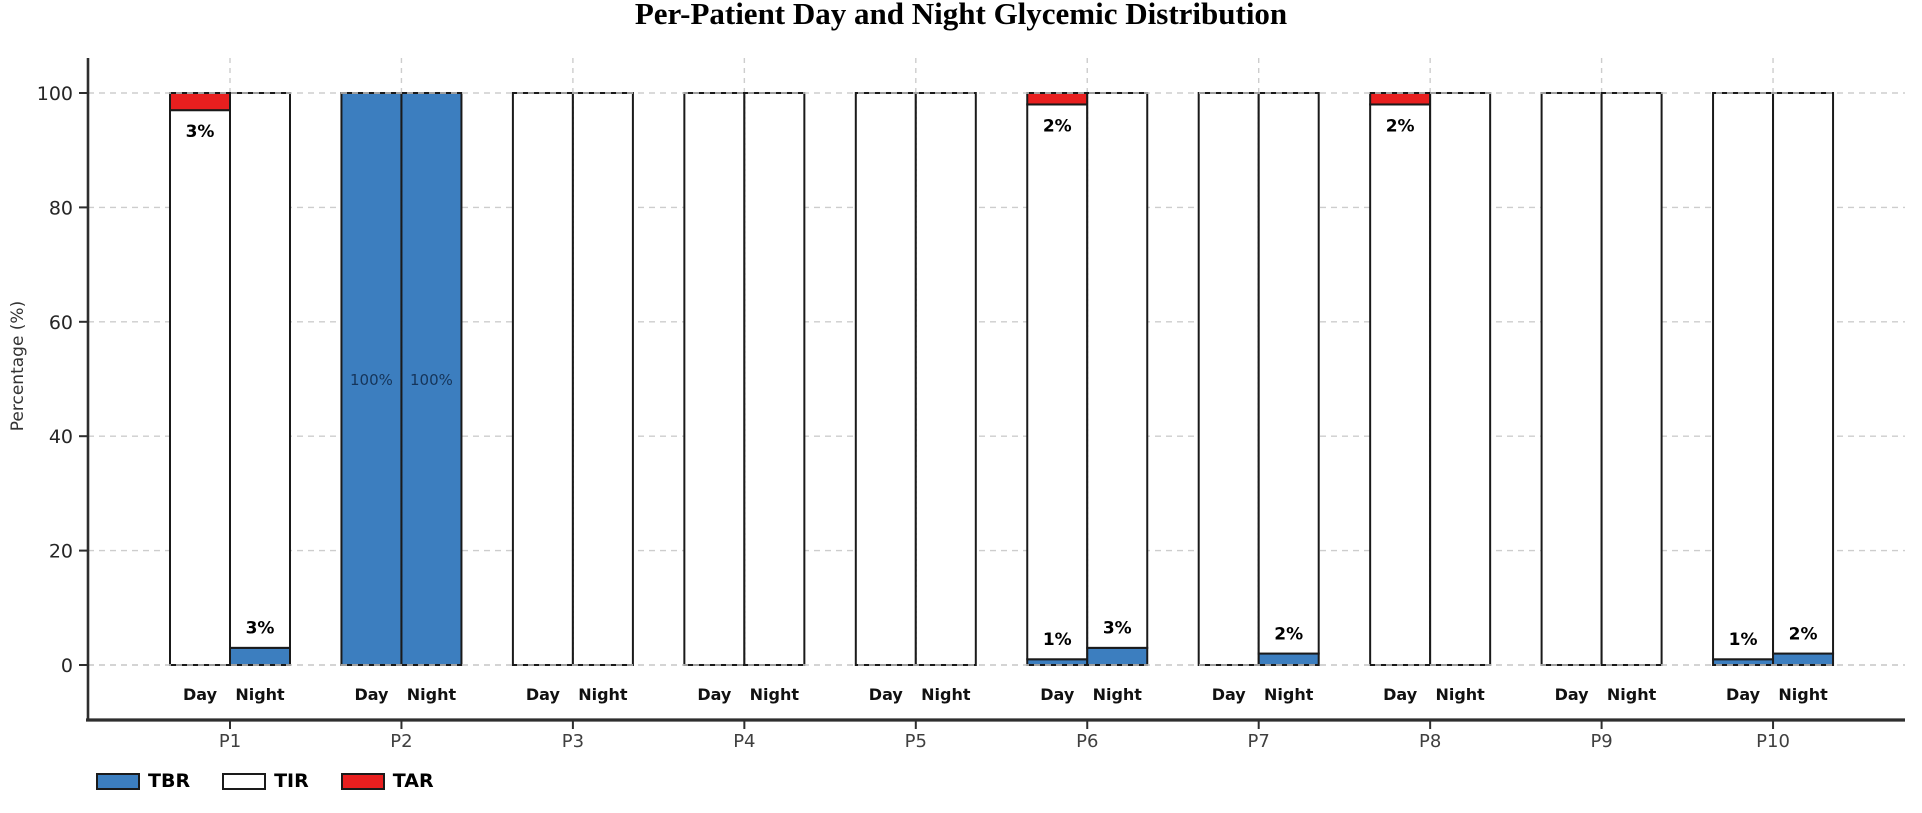  I want to click on tir-swatch-icon, so click(244, 781).